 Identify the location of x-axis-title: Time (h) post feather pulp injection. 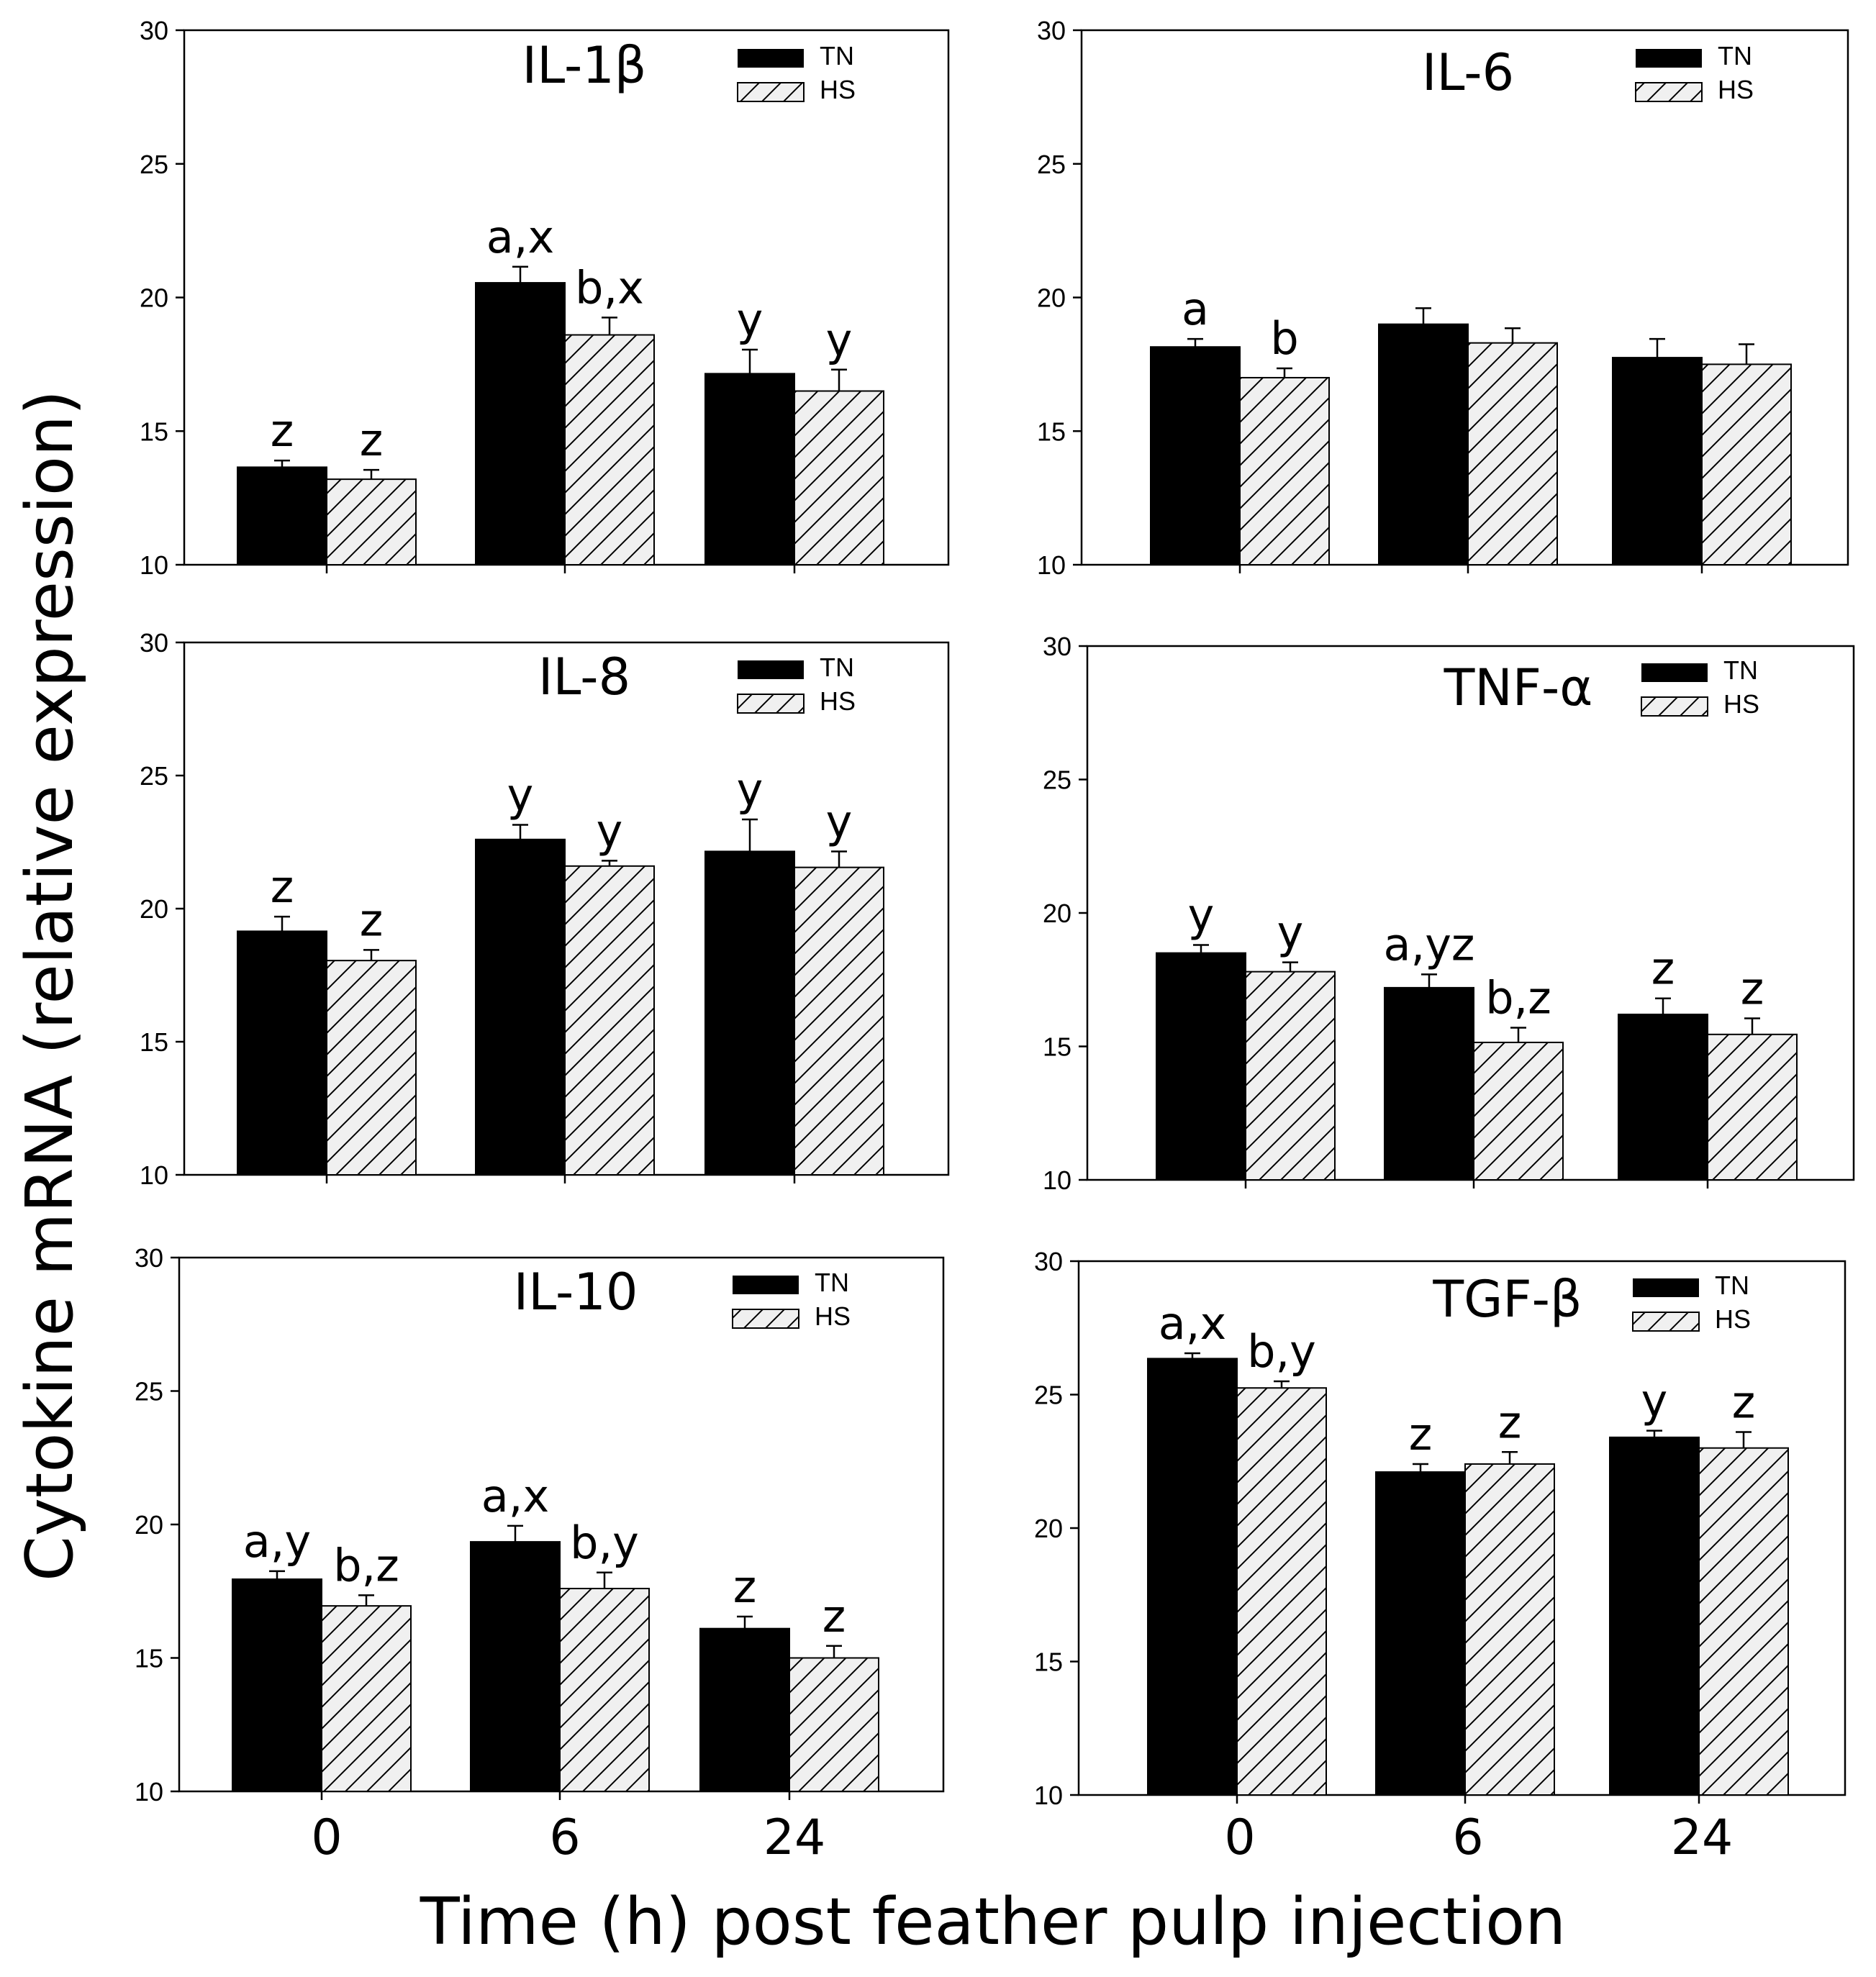
(993, 1922).